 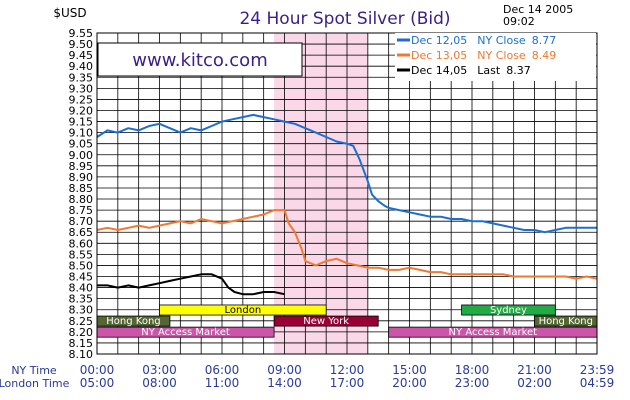 I want to click on y-tick-label: 9.40, so click(x=81, y=66).